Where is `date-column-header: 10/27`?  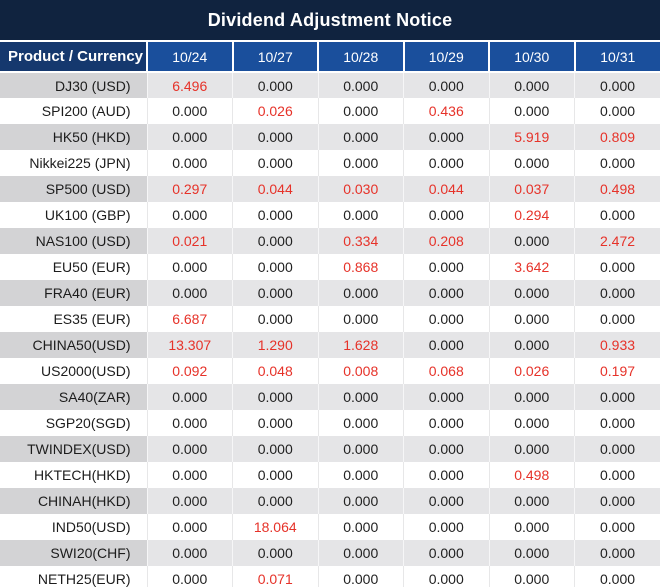
date-column-header: 10/27 is located at coordinates (274, 56).